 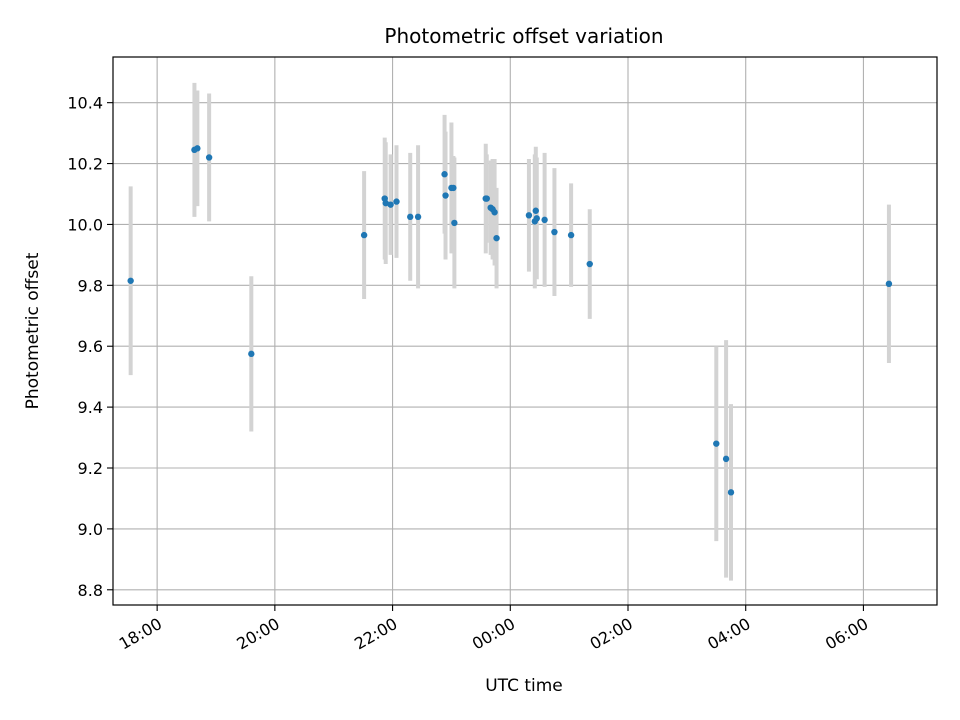 I want to click on y-tick-label: 9.6, so click(x=90, y=346).